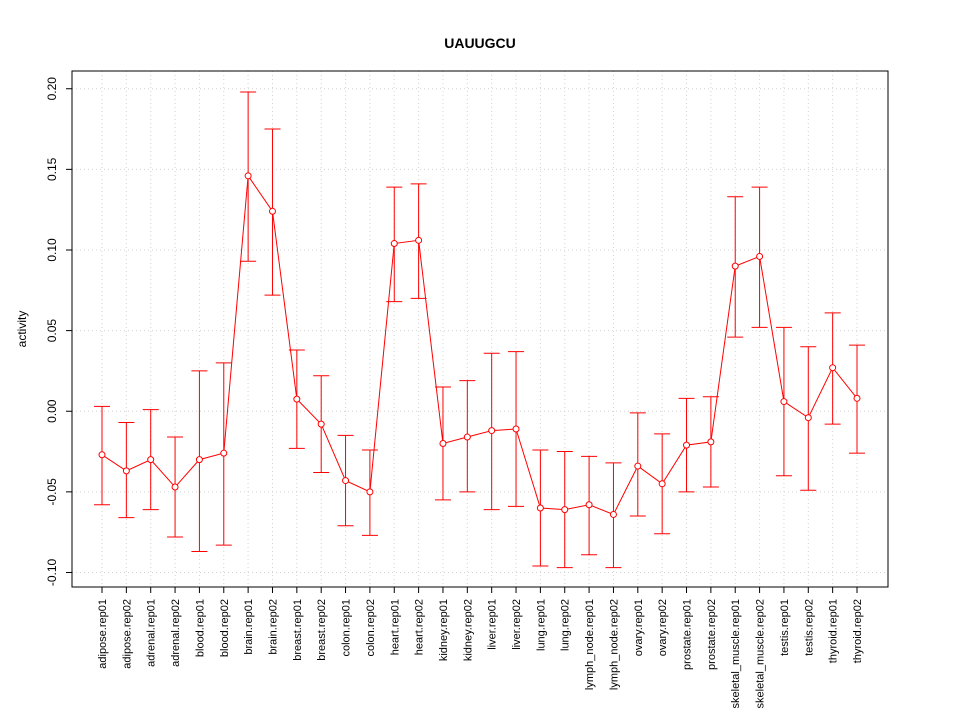 The height and width of the screenshot is (720, 960). What do you see at coordinates (420, 627) in the screenshot?
I see `x-tick-label: heart.rep02` at bounding box center [420, 627].